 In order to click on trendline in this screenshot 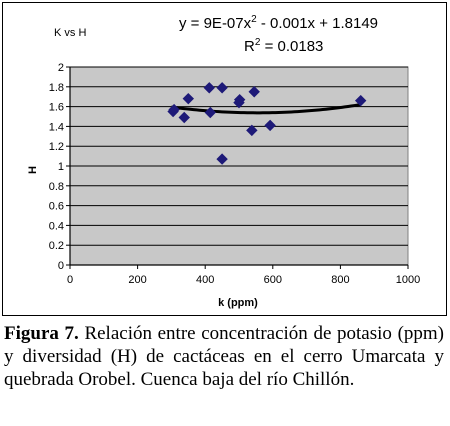, I will do `click(266, 109)`.